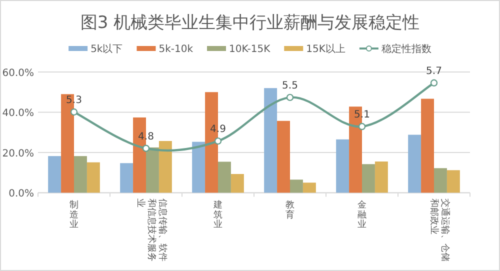 The width and height of the screenshot is (500, 271). What do you see at coordinates (250, 23) in the screenshot?
I see `chart-title: 图3 机械类毕业生集中行业薪酬与发展稳定性` at bounding box center [250, 23].